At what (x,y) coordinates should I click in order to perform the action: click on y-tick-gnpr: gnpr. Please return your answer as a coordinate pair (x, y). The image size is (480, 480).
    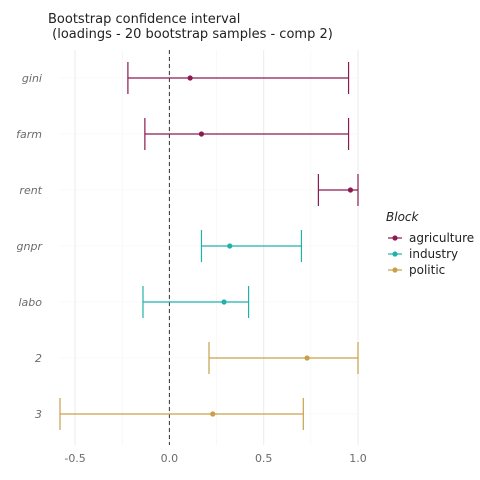
    Looking at the image, I should click on (30, 246).